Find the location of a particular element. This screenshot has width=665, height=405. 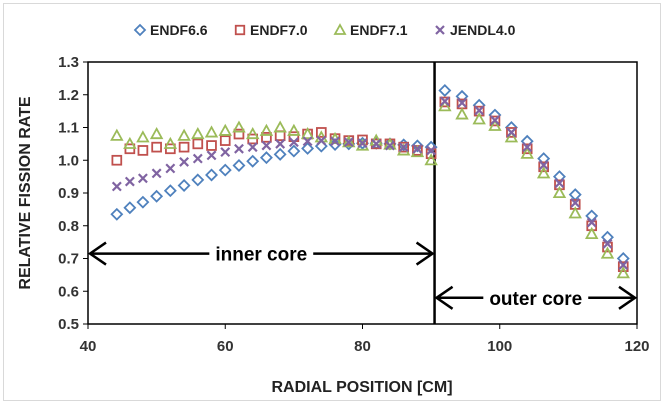

x-tick-label-2: 80 is located at coordinates (362, 346).